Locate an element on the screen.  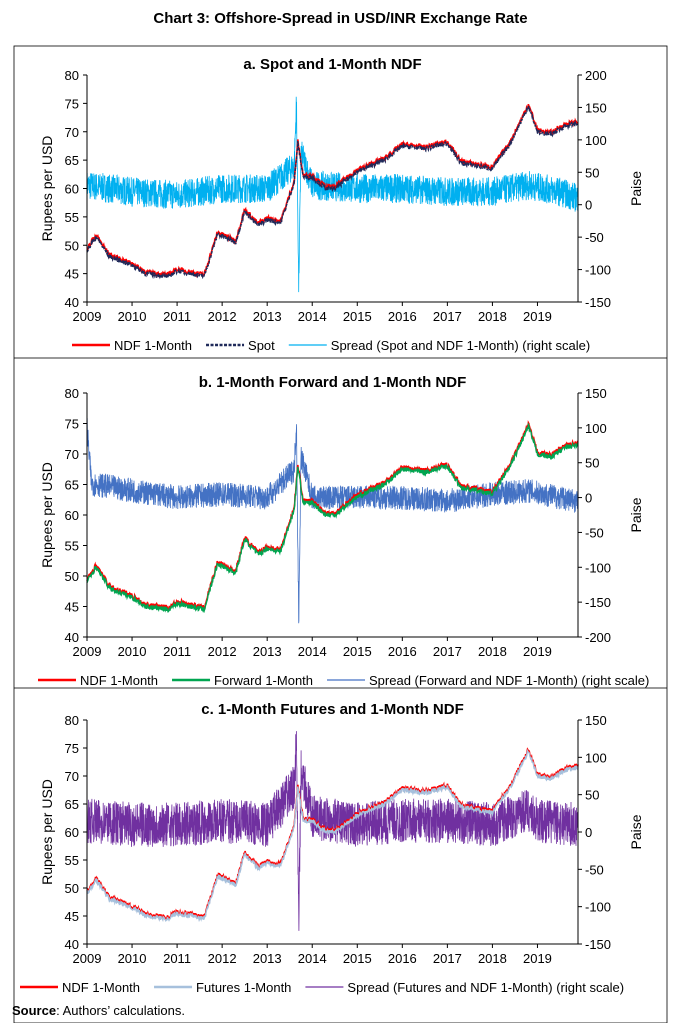
series-ndf-1-month is located at coordinates (332, 516).